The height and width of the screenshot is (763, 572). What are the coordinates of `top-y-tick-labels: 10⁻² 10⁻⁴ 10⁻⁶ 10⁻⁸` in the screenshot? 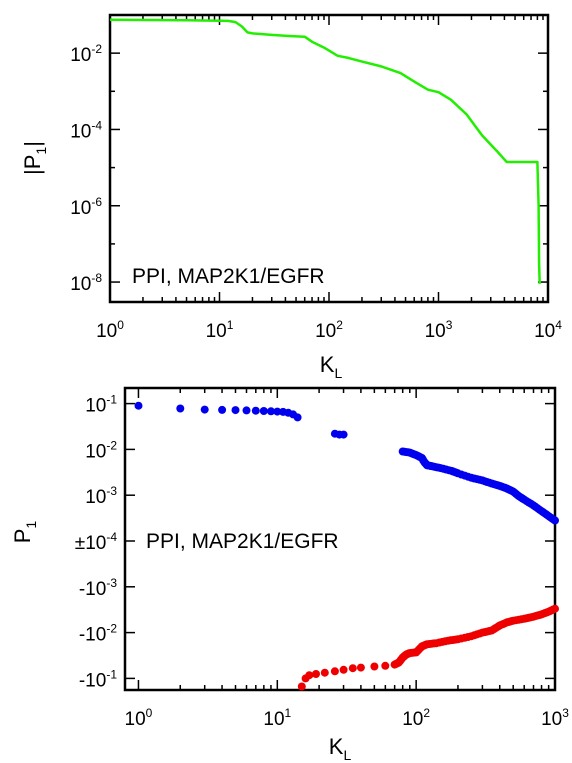 It's located at (86, 168).